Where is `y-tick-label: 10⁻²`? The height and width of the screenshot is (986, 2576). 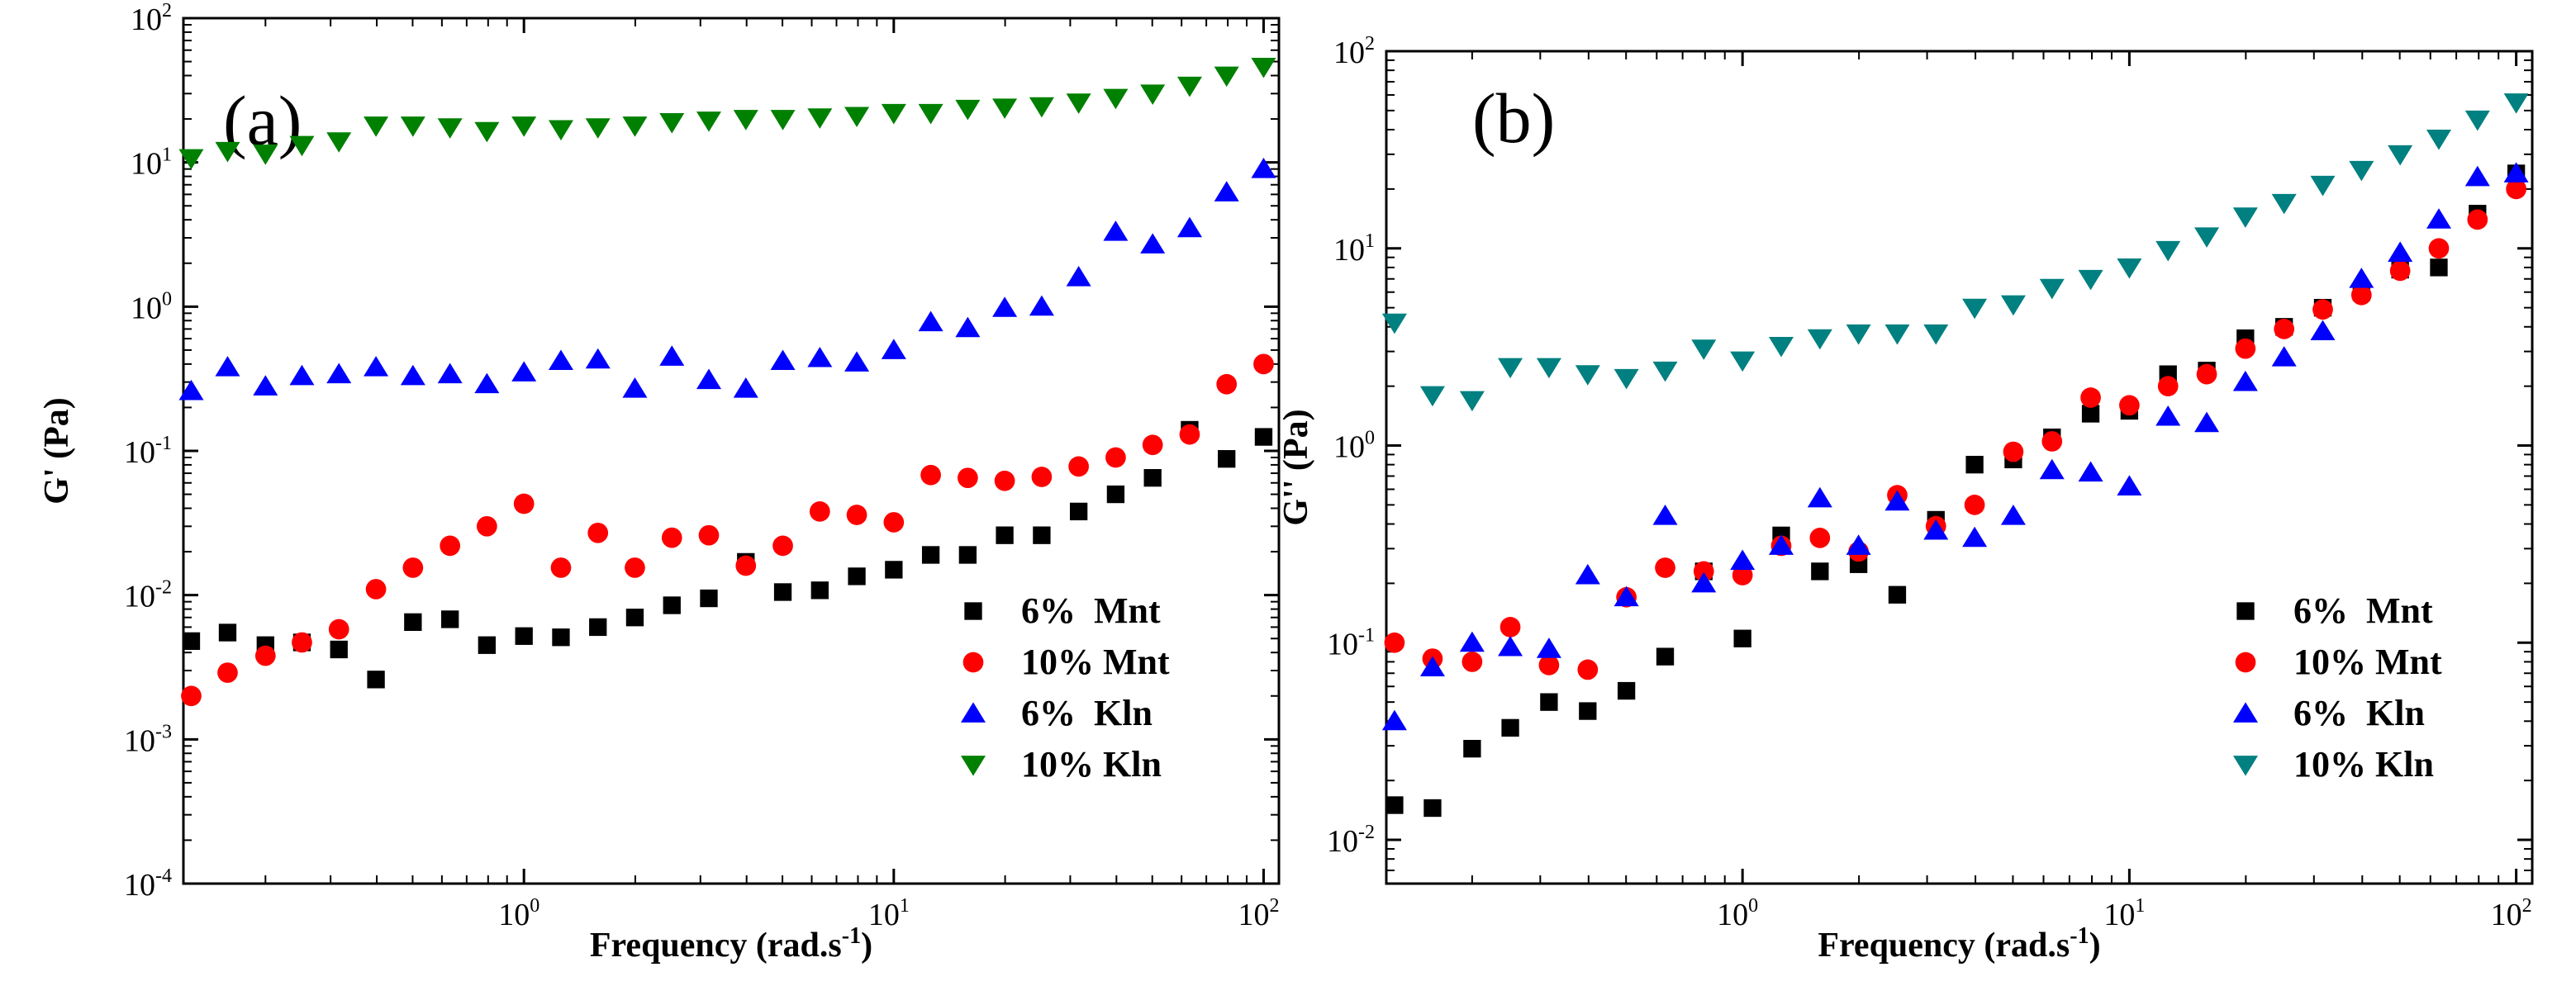
y-tick-label: 10⁻² is located at coordinates (1351, 840).